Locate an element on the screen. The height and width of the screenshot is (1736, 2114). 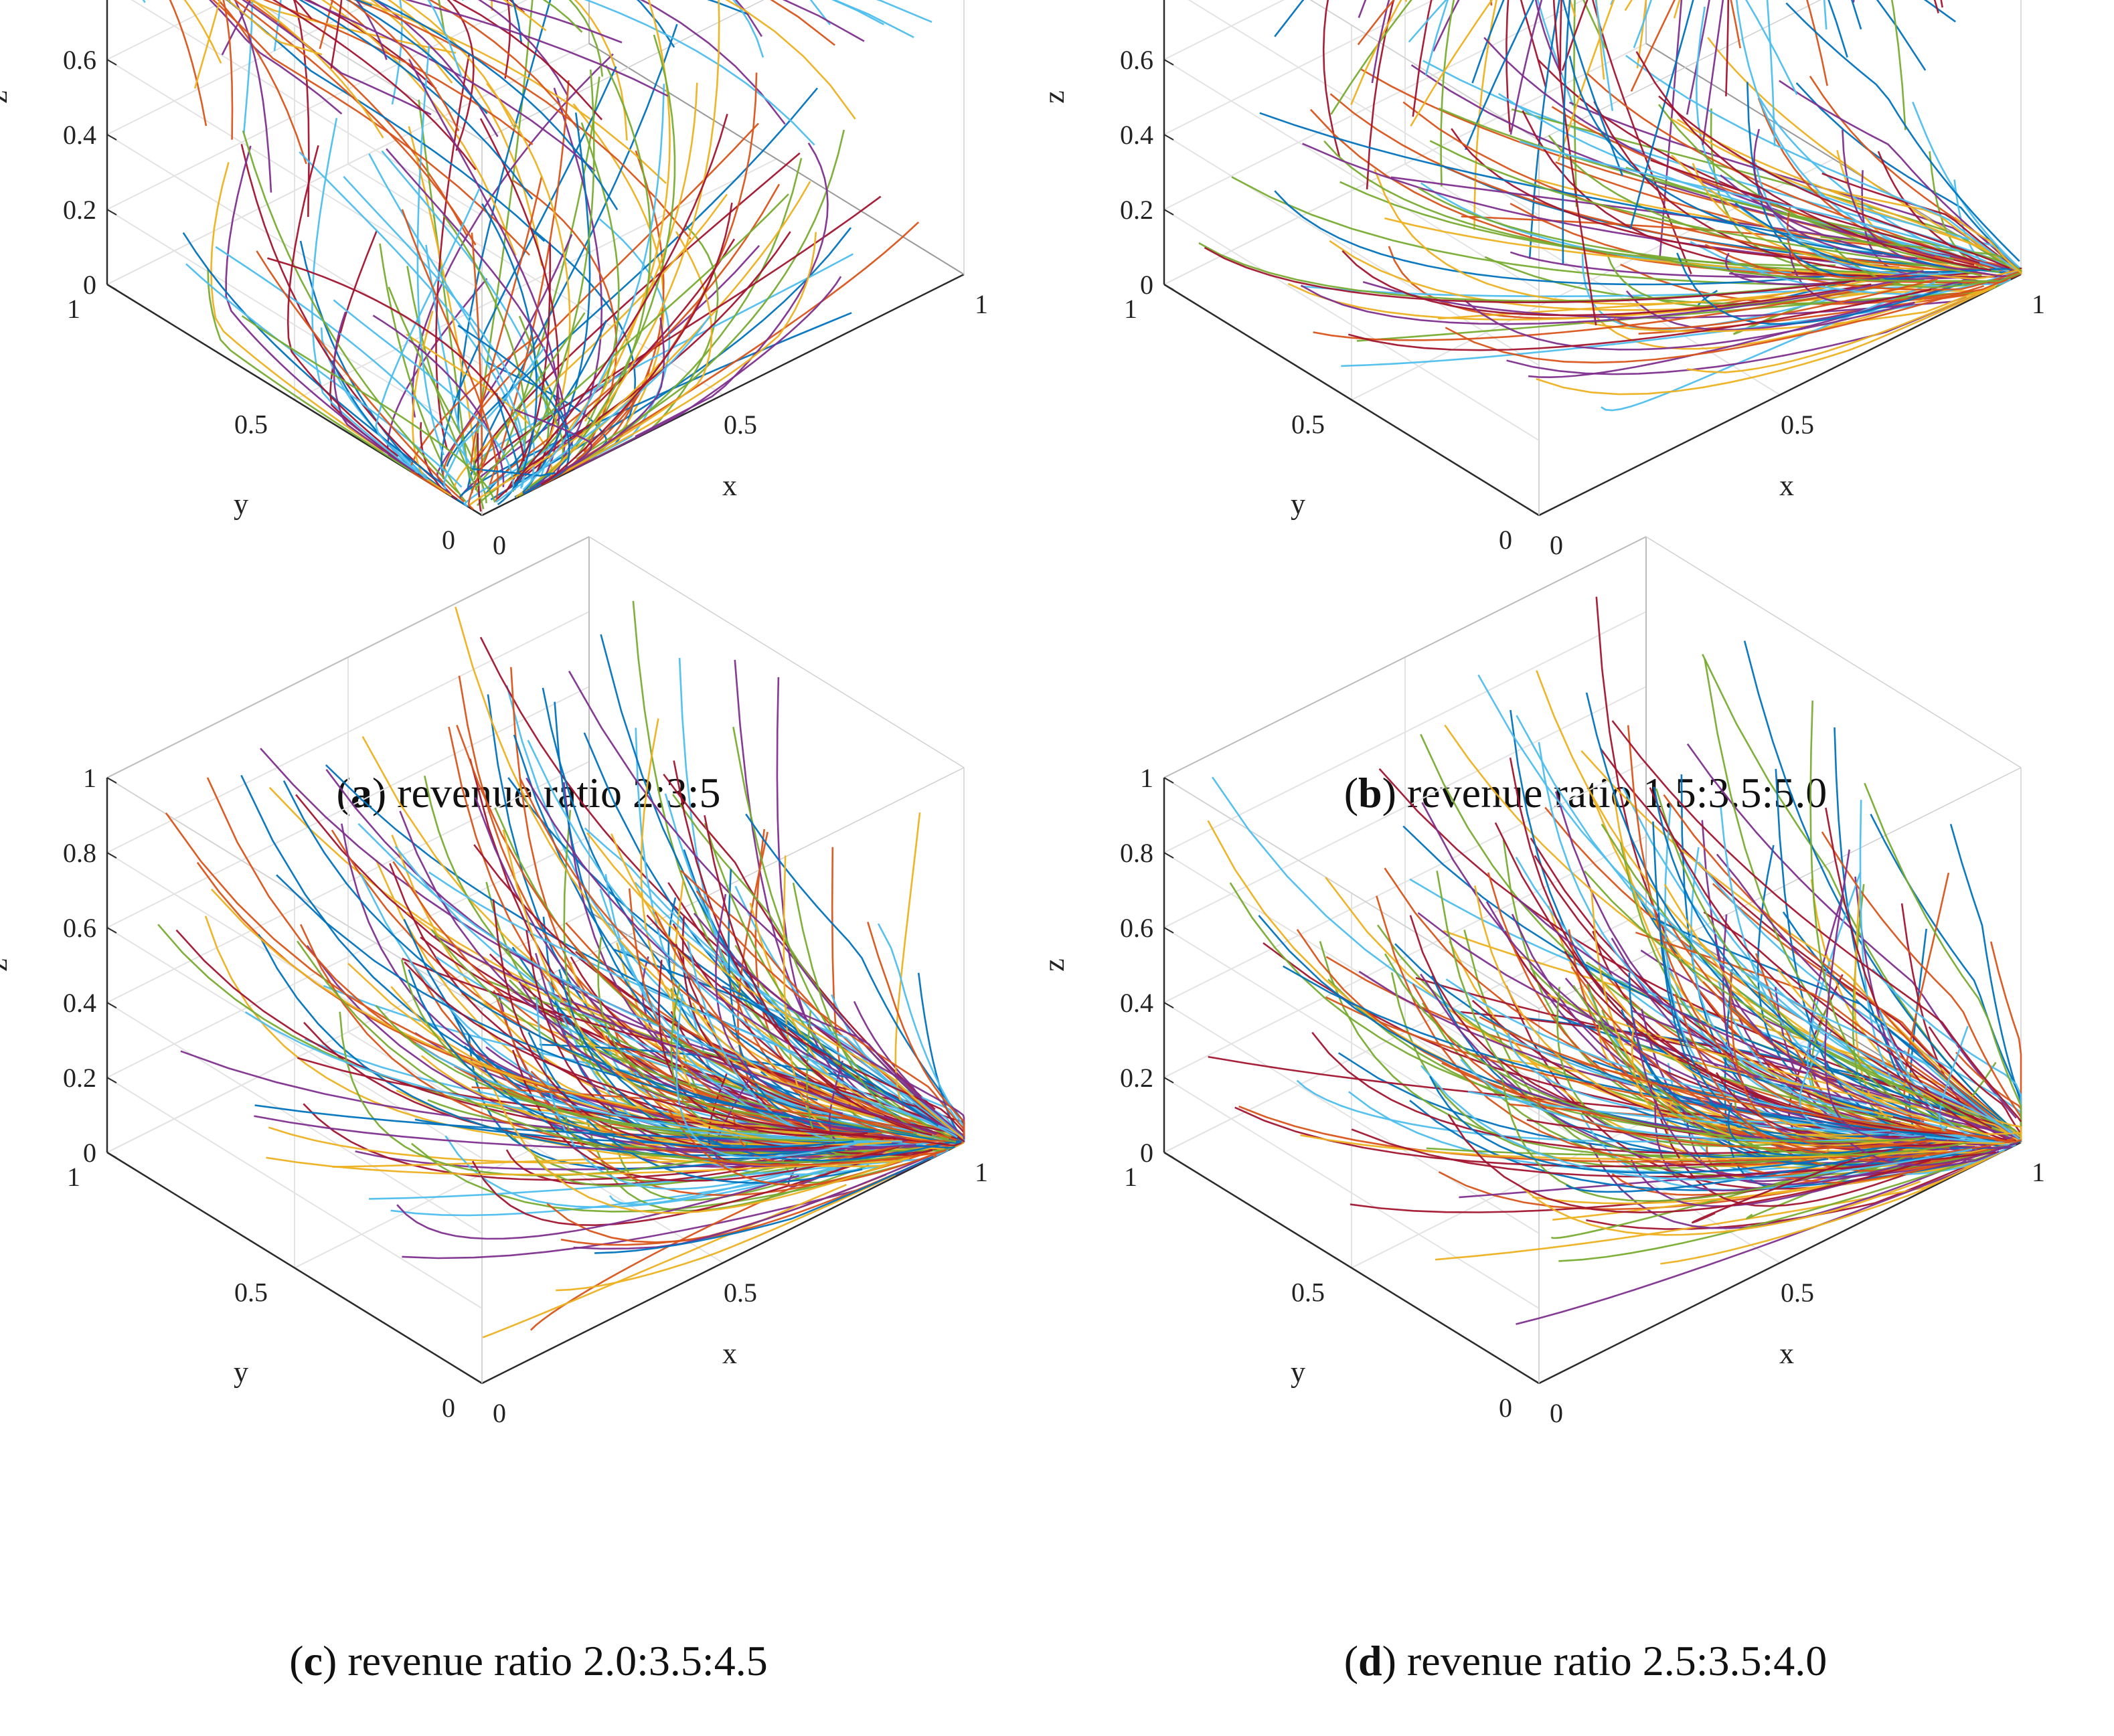
trajectory-group is located at coordinates (537, 256).